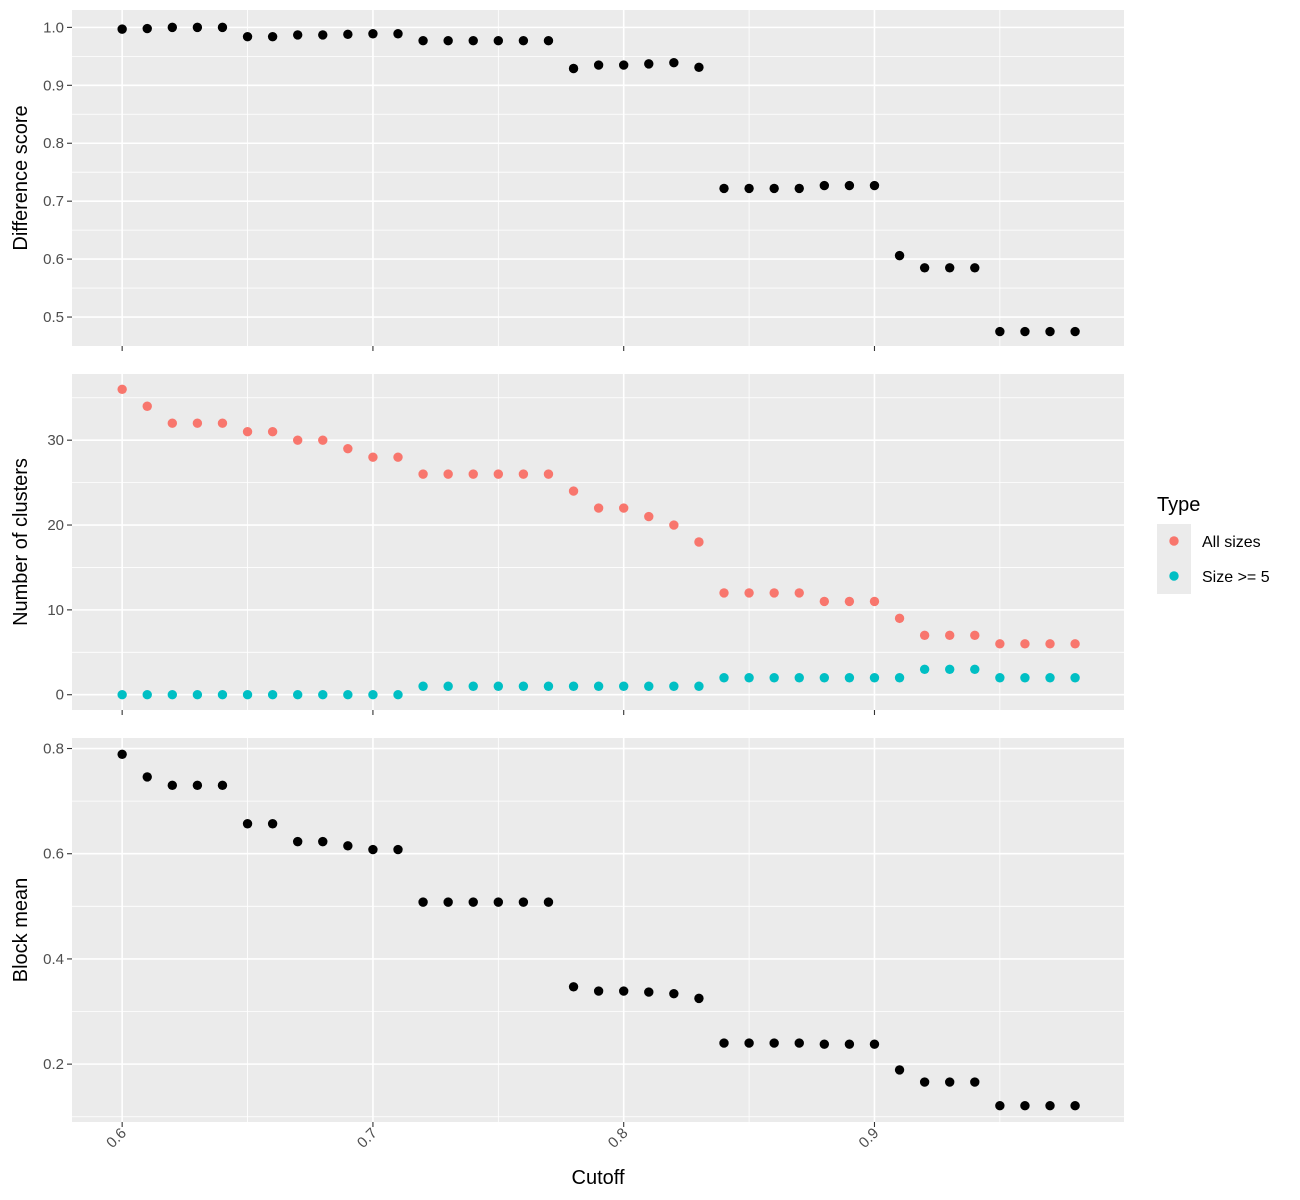 The image size is (1300, 1200). What do you see at coordinates (53, 959) in the screenshot?
I see `y-tick-label: 0.4` at bounding box center [53, 959].